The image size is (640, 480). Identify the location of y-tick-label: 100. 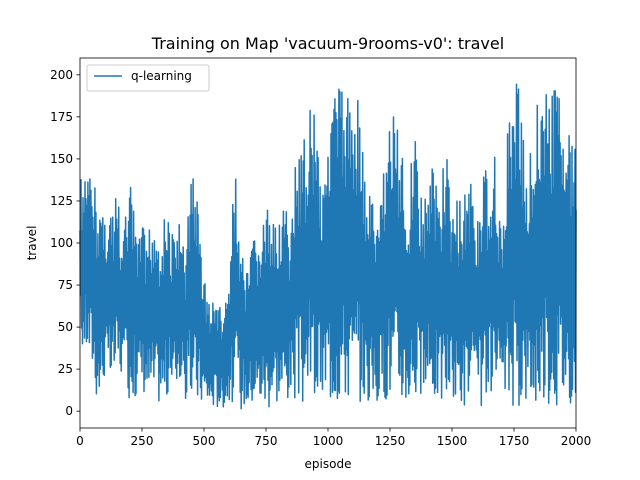
(61, 243).